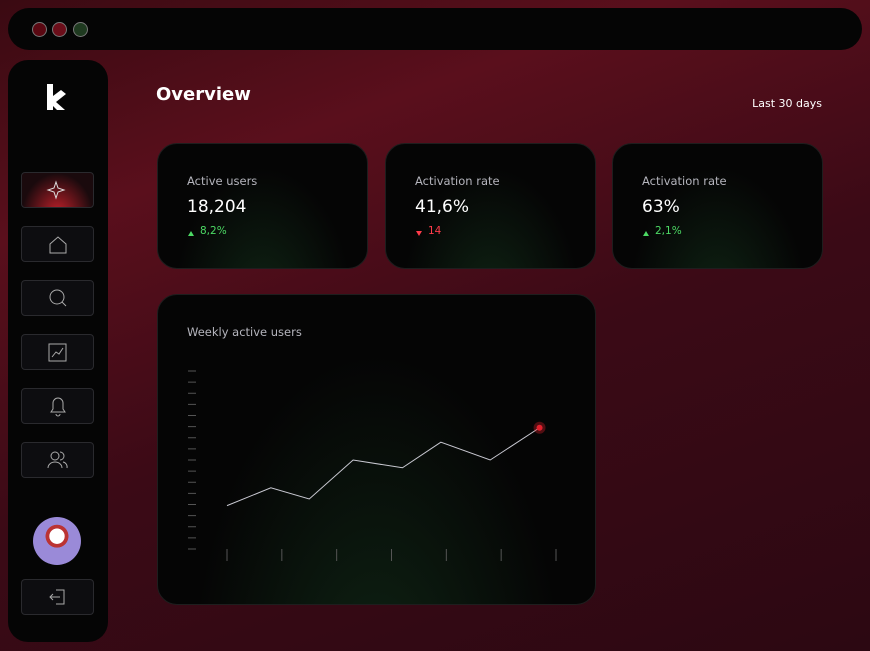 Image resolution: width=870 pixels, height=651 pixels. What do you see at coordinates (39, 29) in the screenshot?
I see `close-dot` at bounding box center [39, 29].